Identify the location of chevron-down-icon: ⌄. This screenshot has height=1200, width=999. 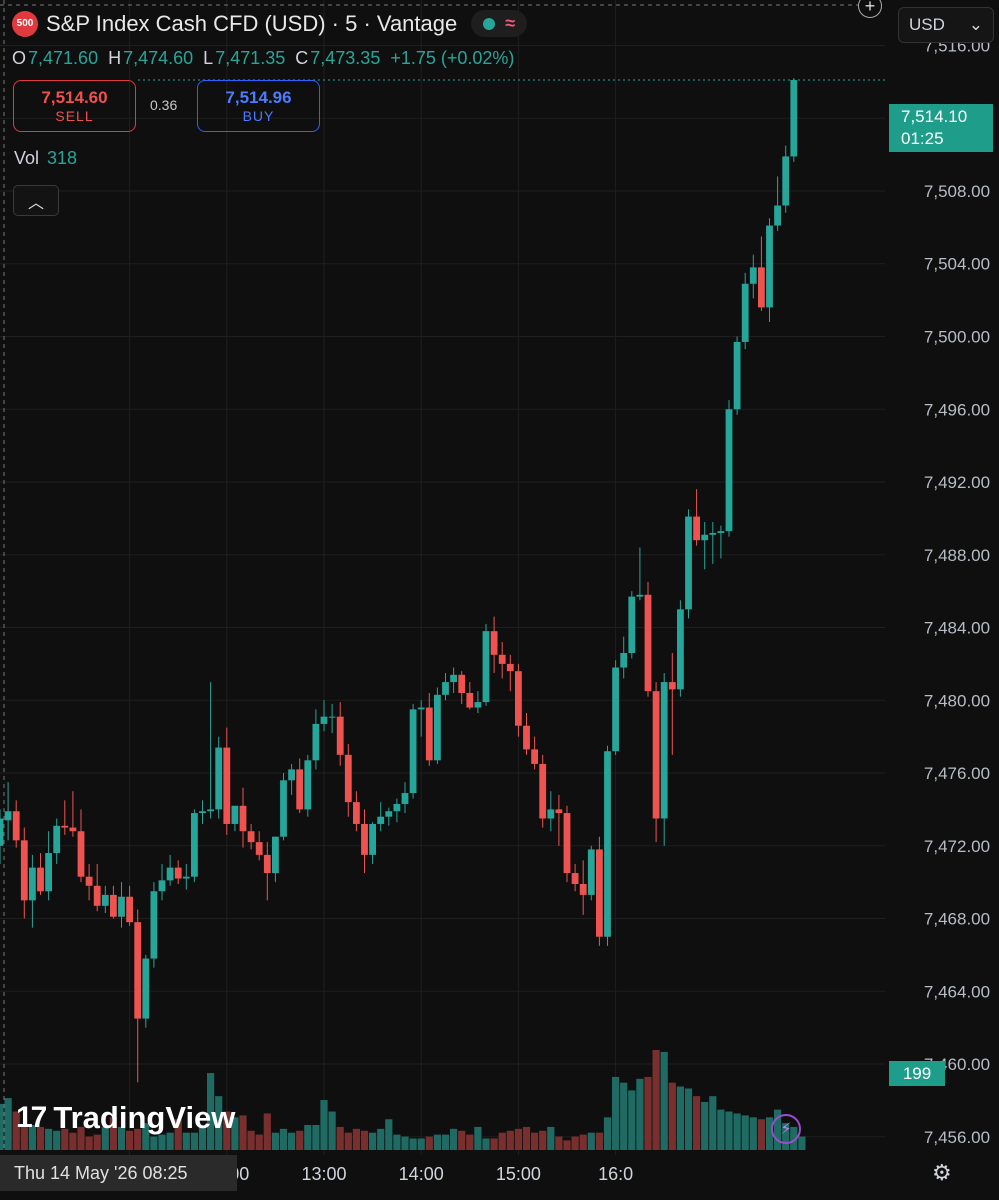
(975, 24).